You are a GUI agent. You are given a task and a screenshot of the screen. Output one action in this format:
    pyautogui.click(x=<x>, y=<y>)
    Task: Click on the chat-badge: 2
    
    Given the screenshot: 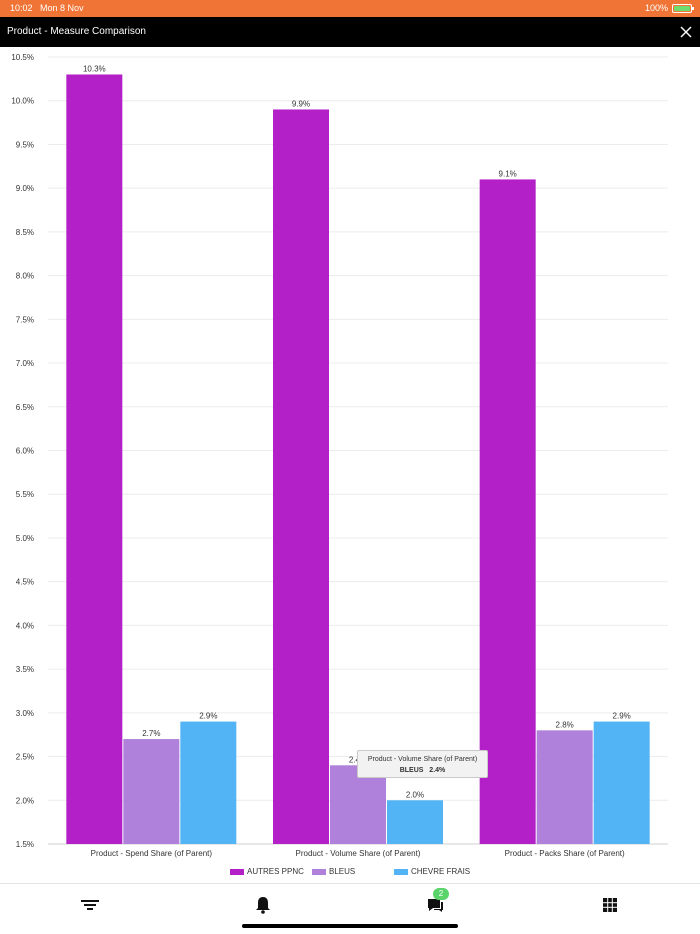 What is the action you would take?
    pyautogui.click(x=441, y=894)
    